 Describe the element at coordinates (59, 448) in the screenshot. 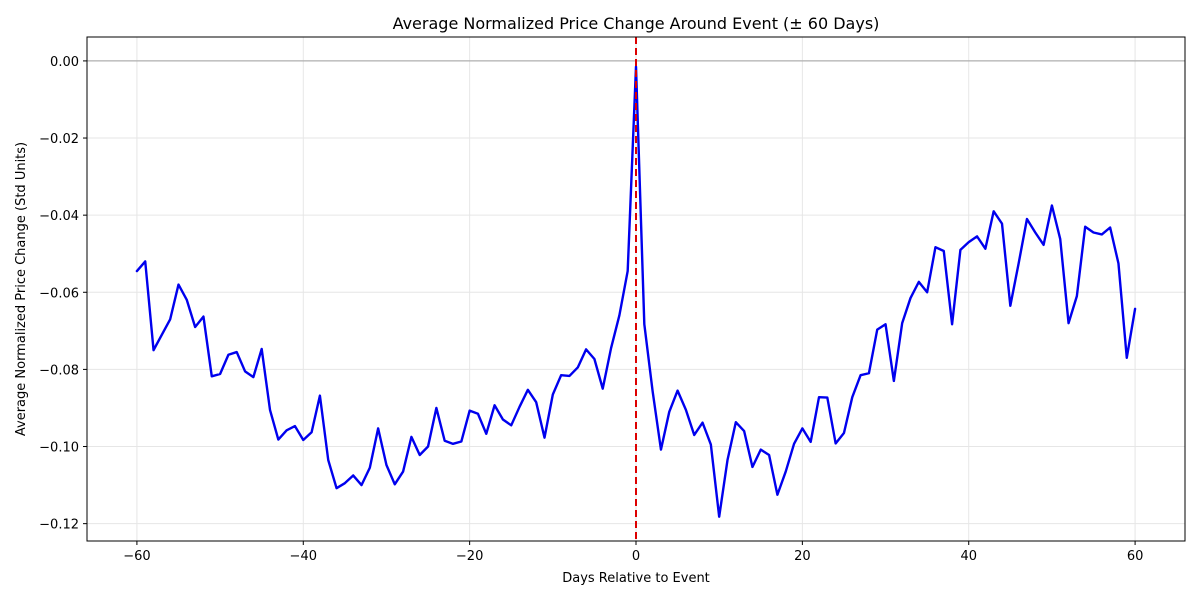

I see `y-tick-label: −0.10` at that location.